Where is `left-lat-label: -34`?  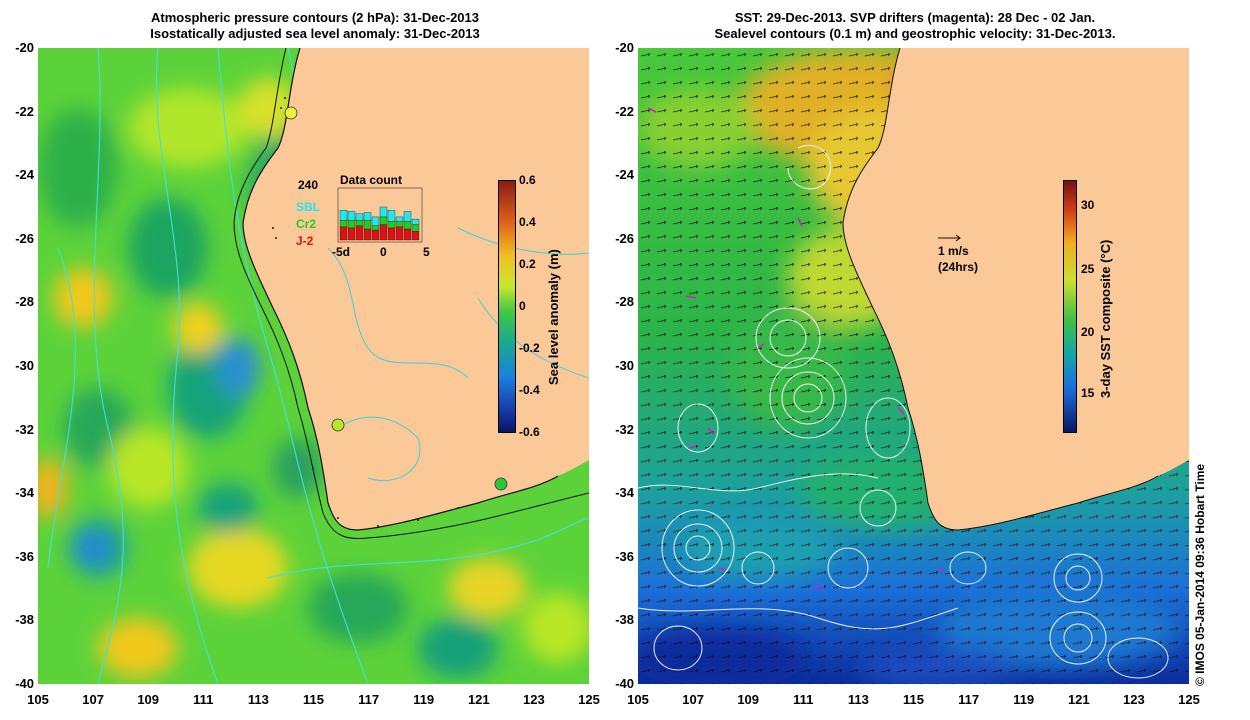 left-lat-label: -34 is located at coordinates (24, 493).